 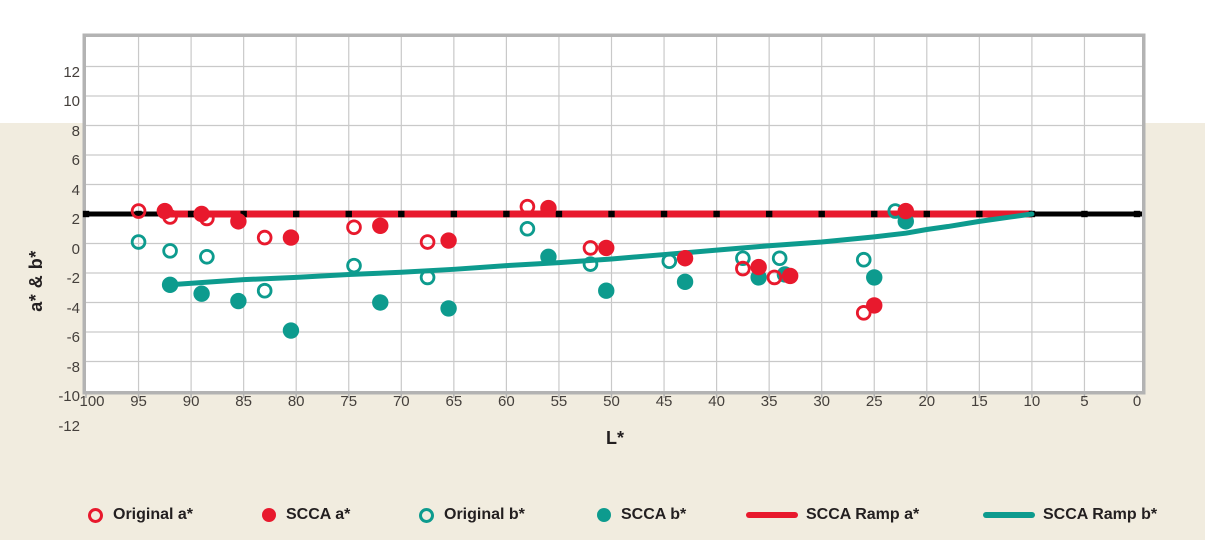 I want to click on x-tick-label: 10, so click(x=1032, y=401).